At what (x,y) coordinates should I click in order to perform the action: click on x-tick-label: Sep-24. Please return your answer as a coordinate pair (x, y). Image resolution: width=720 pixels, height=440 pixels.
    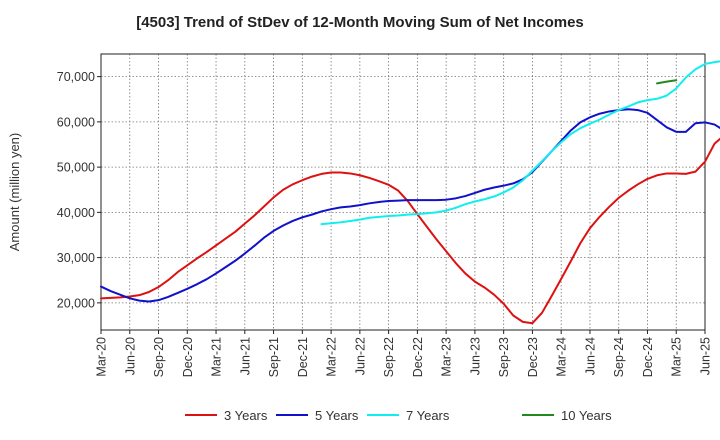
    Looking at the image, I should click on (619, 357).